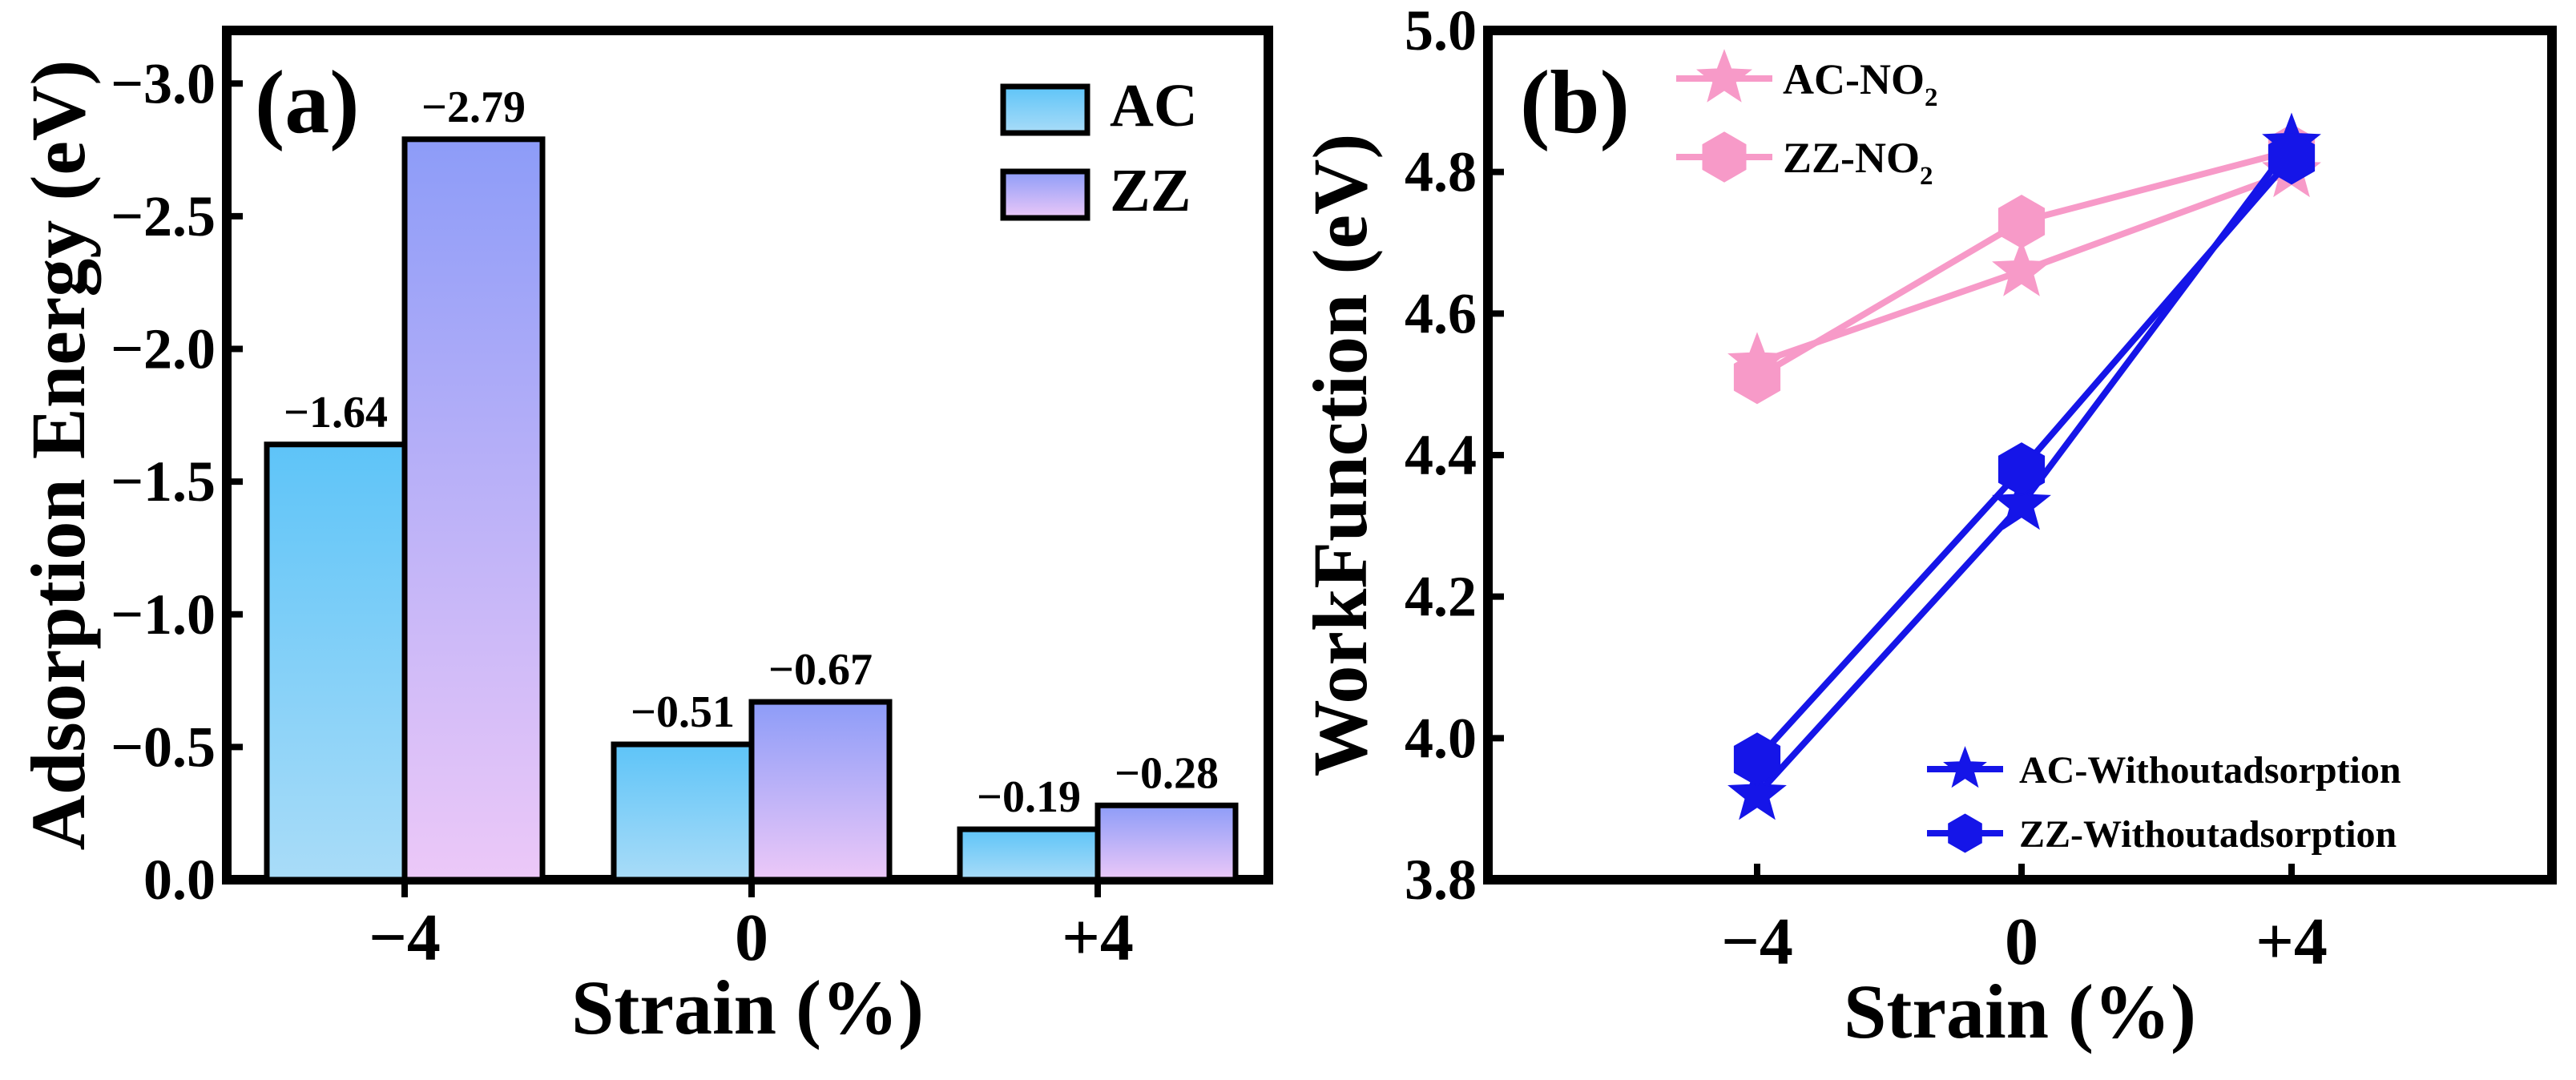 This screenshot has height=1080, width=2576. What do you see at coordinates (1441, 597) in the screenshot?
I see `panel-b-y-tick-label: 4.2` at bounding box center [1441, 597].